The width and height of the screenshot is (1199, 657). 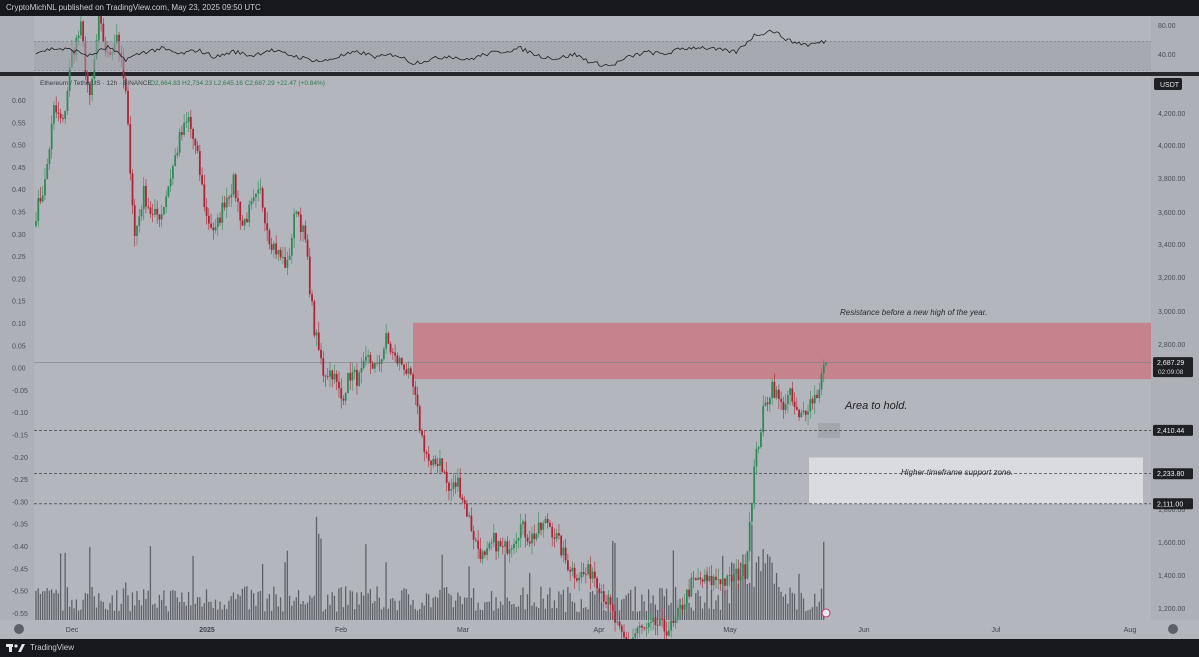 I want to click on right-axis-tick: 4,000.00, so click(x=1171, y=146).